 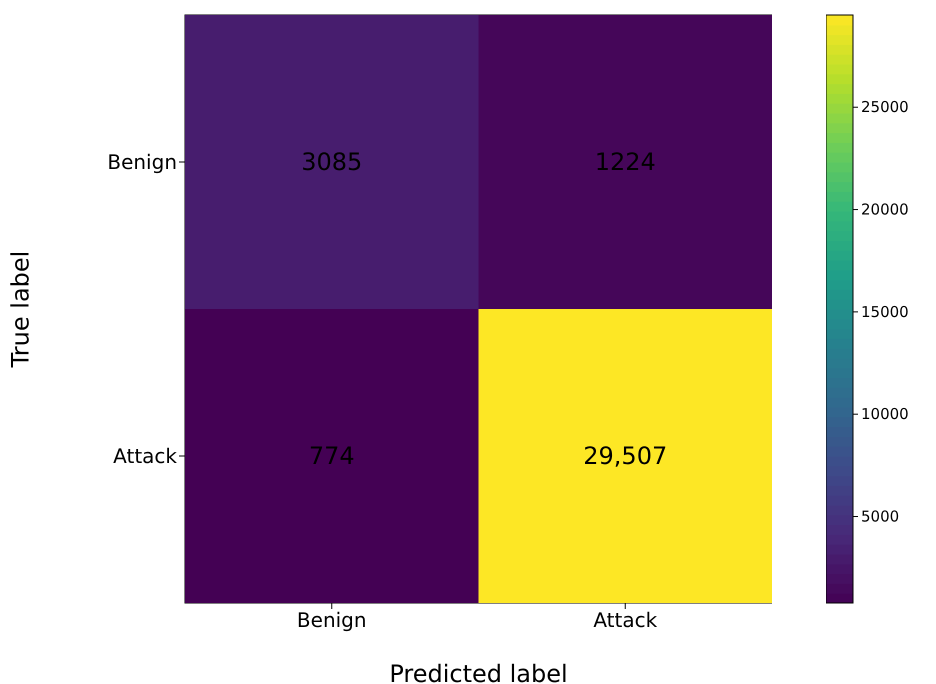 What do you see at coordinates (20, 309) in the screenshot?
I see `y-axis-title: True label` at bounding box center [20, 309].